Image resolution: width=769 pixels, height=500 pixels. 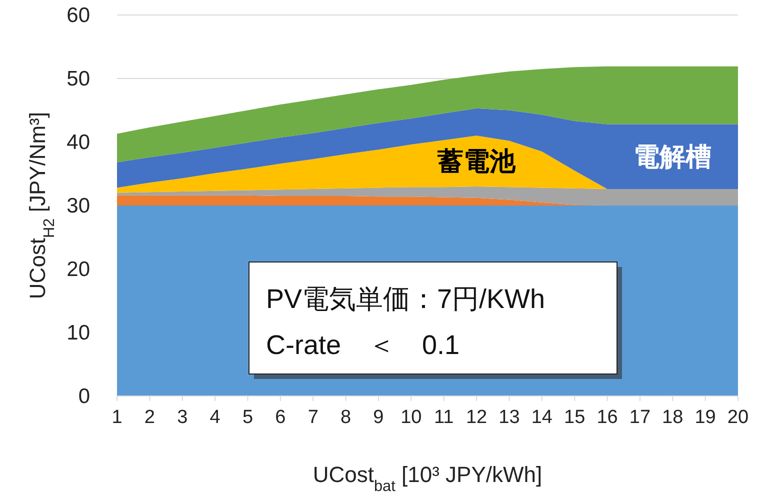 What do you see at coordinates (78, 142) in the screenshot?
I see `y-tick-label: 40` at bounding box center [78, 142].